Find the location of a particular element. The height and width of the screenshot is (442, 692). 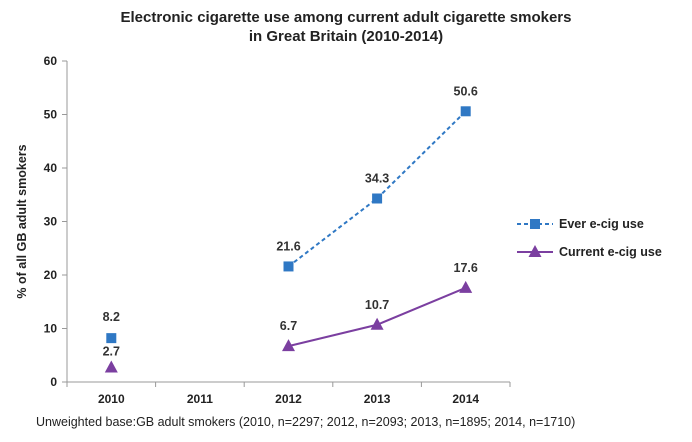

legend-marker-triangle is located at coordinates (535, 251).